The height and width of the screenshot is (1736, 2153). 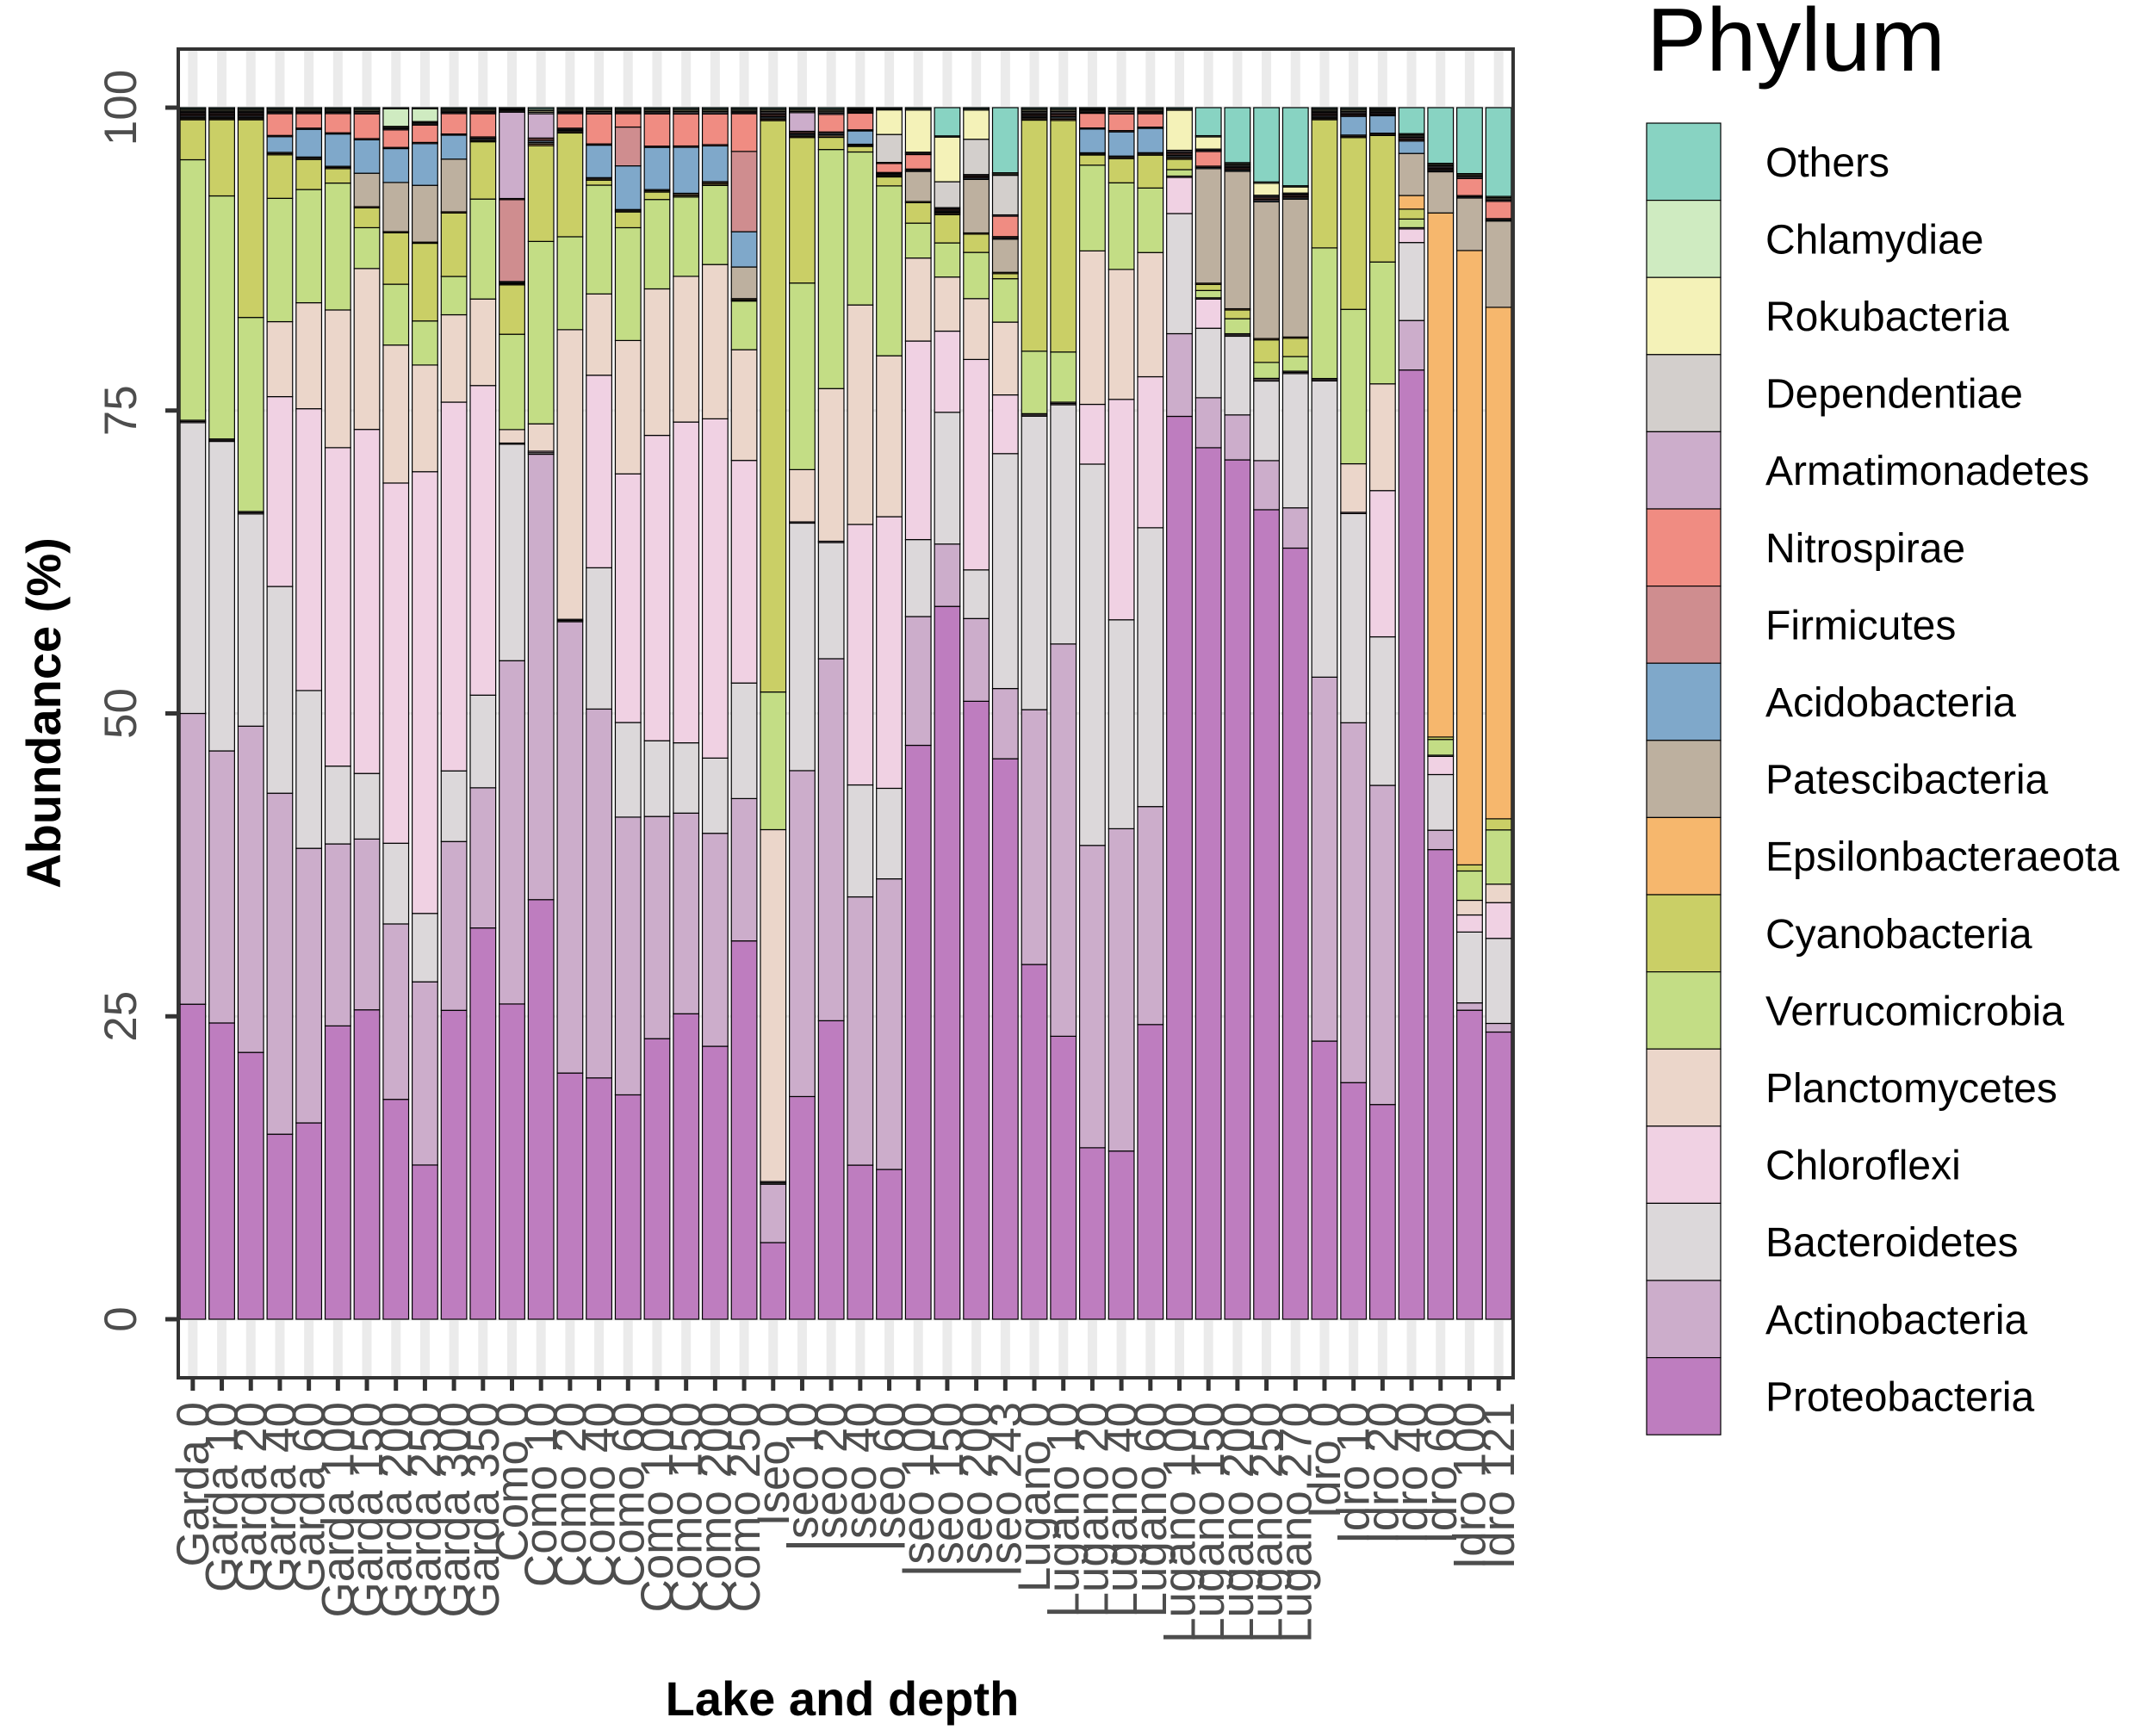 I want to click on legend-label: Rokubacteria, so click(x=1887, y=317).